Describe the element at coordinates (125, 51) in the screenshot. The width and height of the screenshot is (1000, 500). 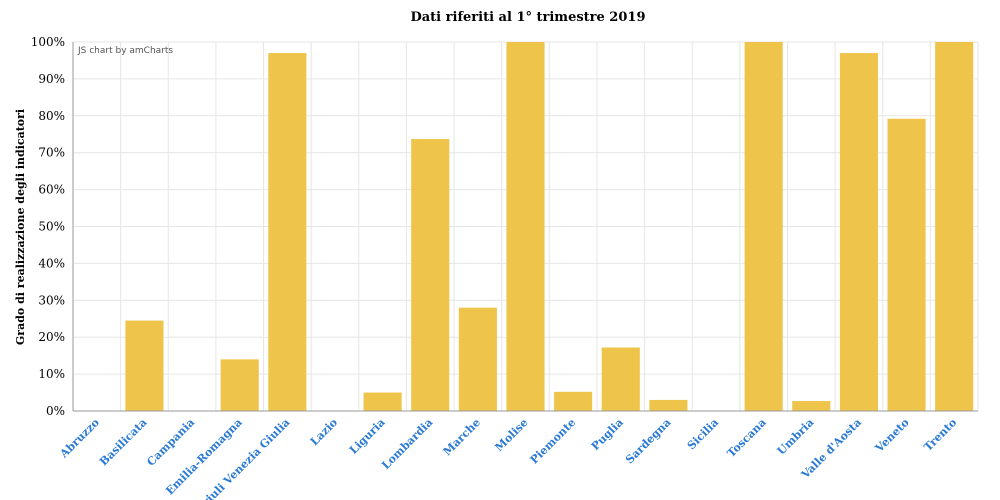
I see `chart-credit: JS chart by amCharts` at that location.